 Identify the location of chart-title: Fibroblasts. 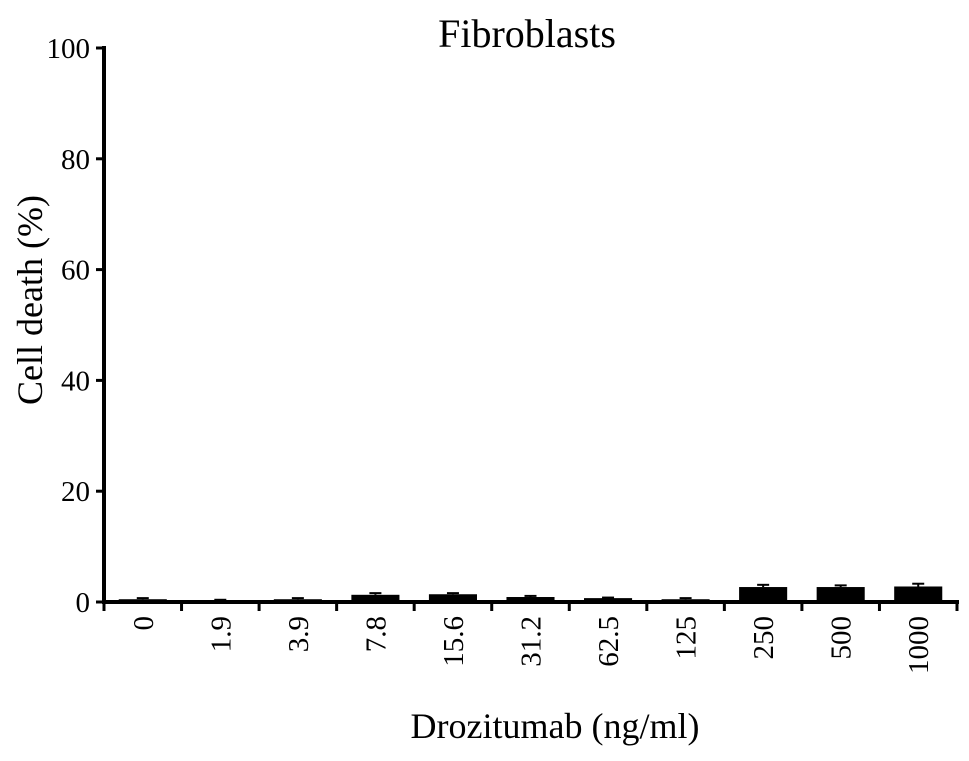
(527, 33).